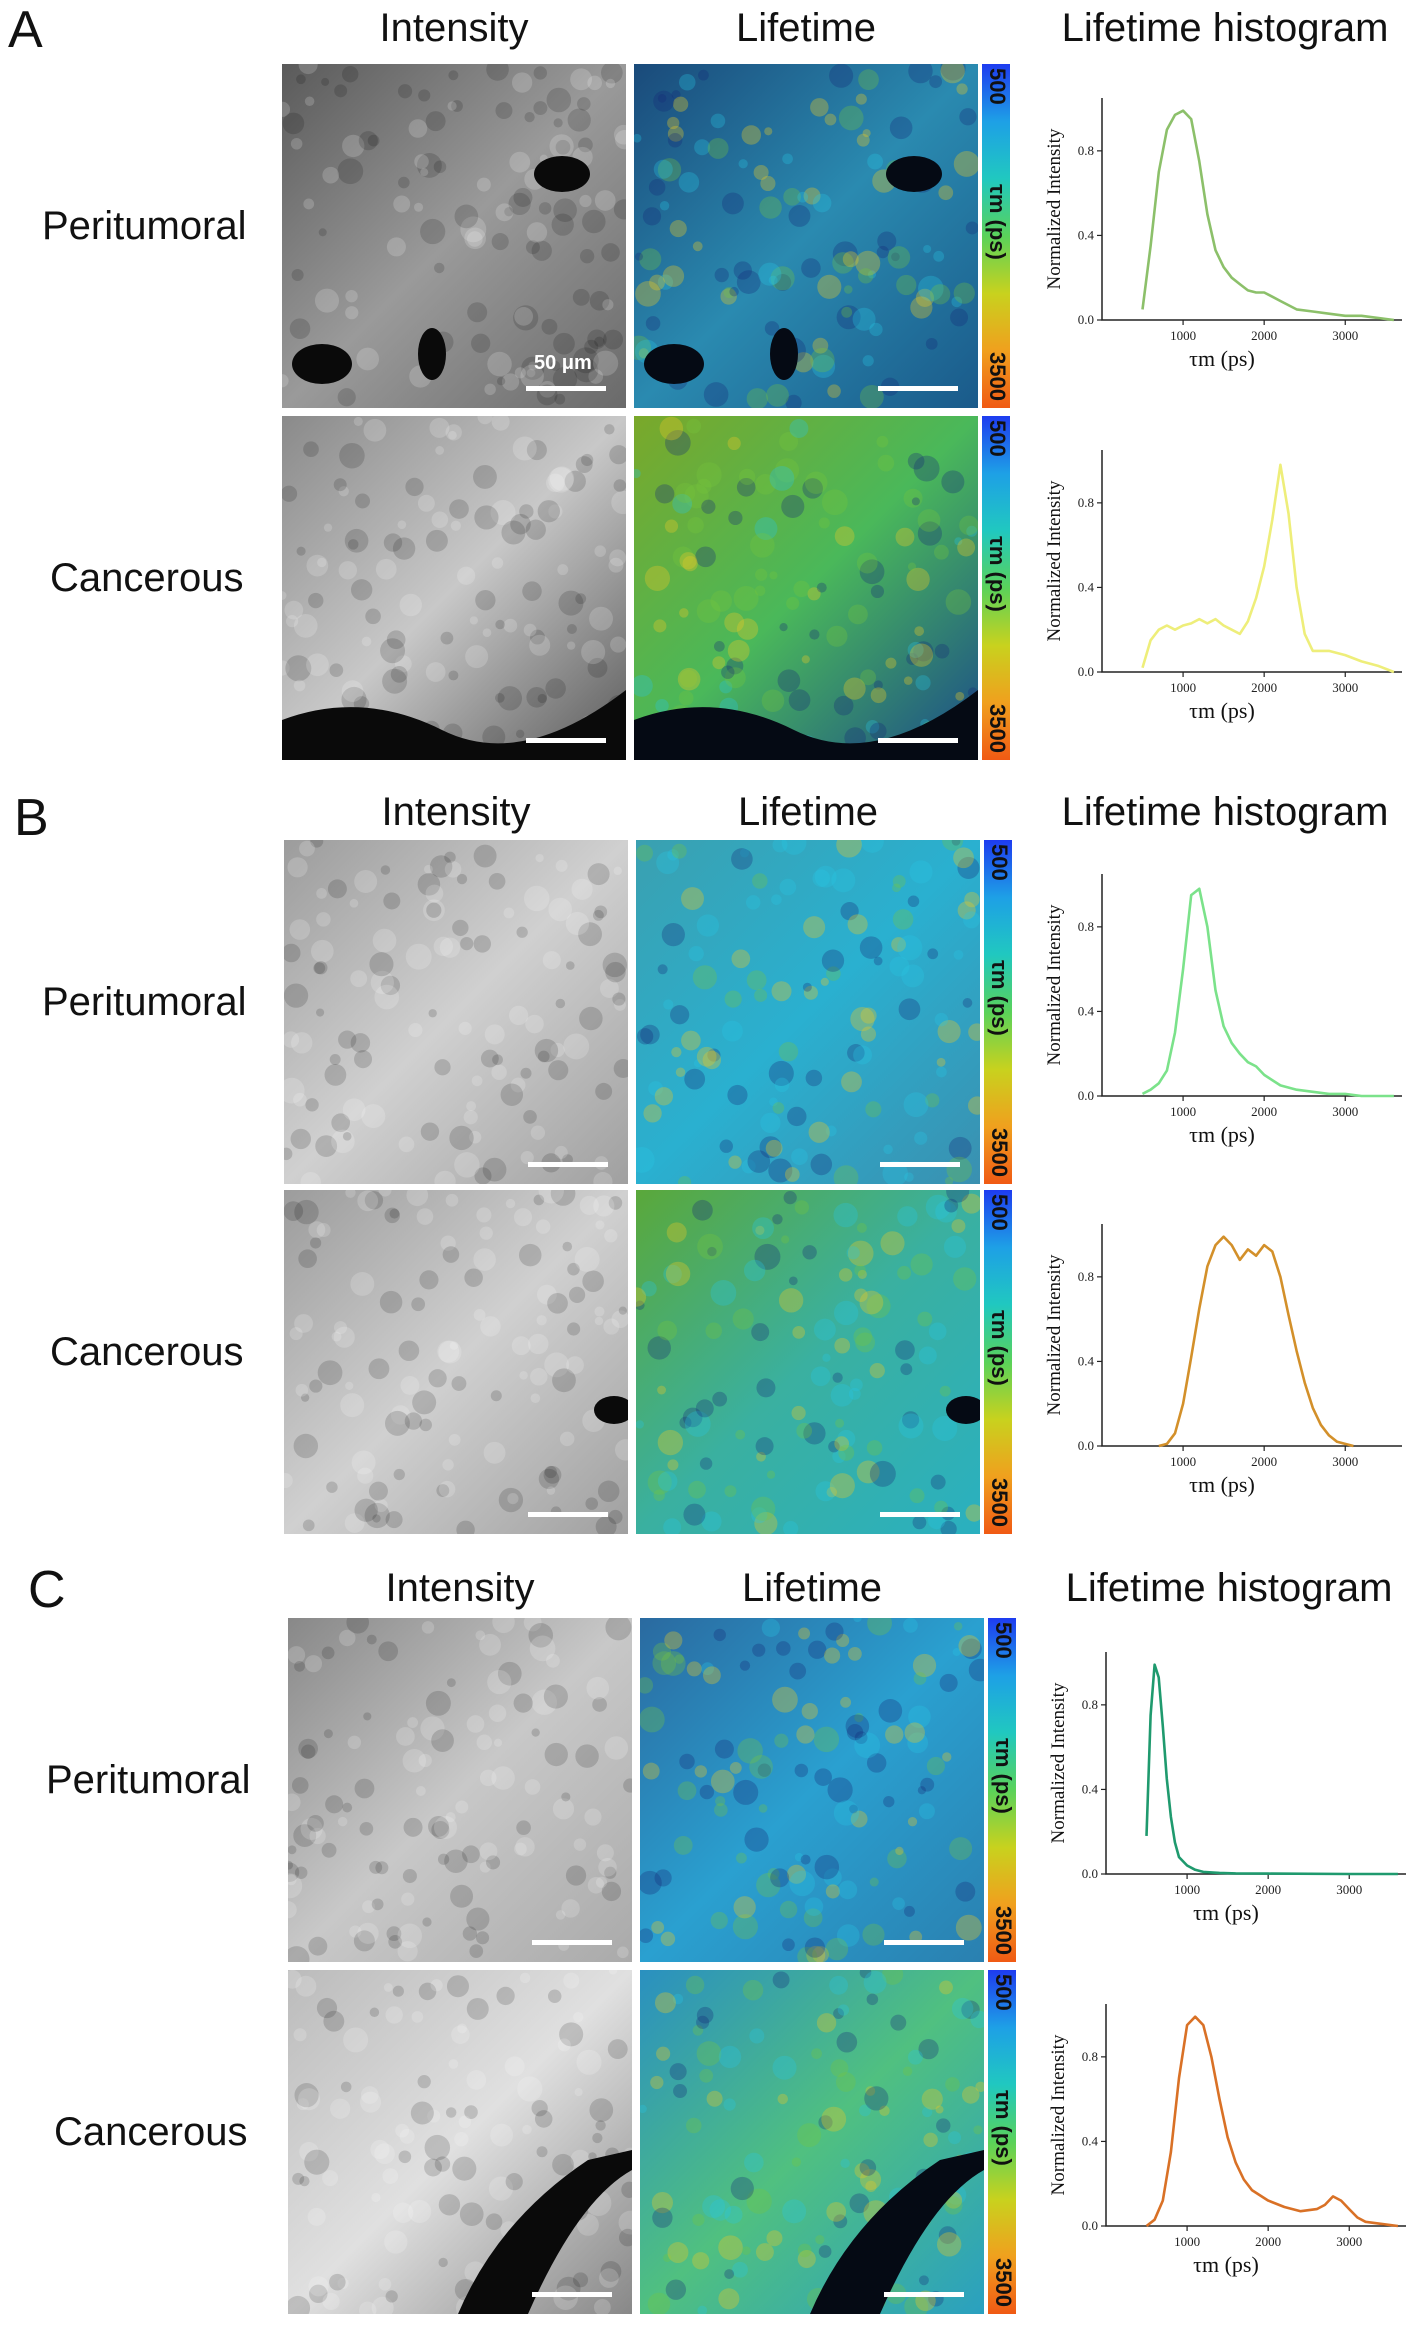 This screenshot has height=2325, width=1417. What do you see at coordinates (31, 818) in the screenshot?
I see `panel-letter: B` at bounding box center [31, 818].